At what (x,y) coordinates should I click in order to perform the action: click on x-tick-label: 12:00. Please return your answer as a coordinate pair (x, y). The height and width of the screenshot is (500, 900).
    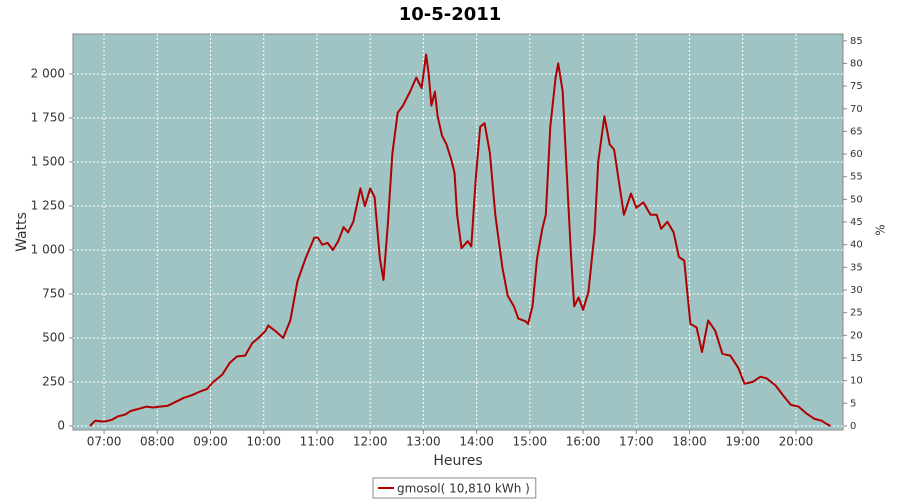
    Looking at the image, I should click on (370, 442).